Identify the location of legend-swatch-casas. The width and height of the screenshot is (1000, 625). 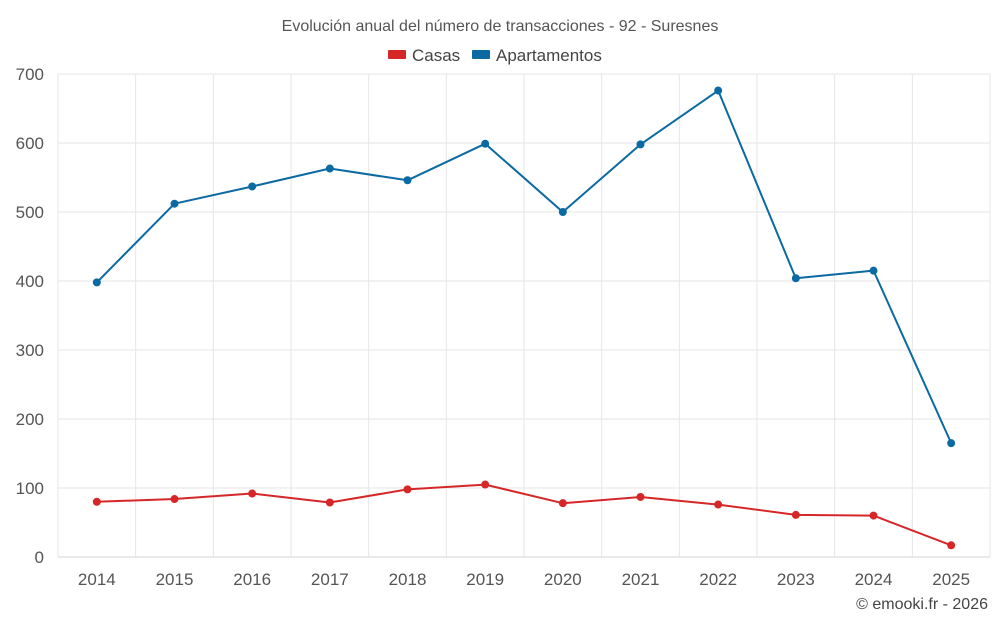
(397, 54).